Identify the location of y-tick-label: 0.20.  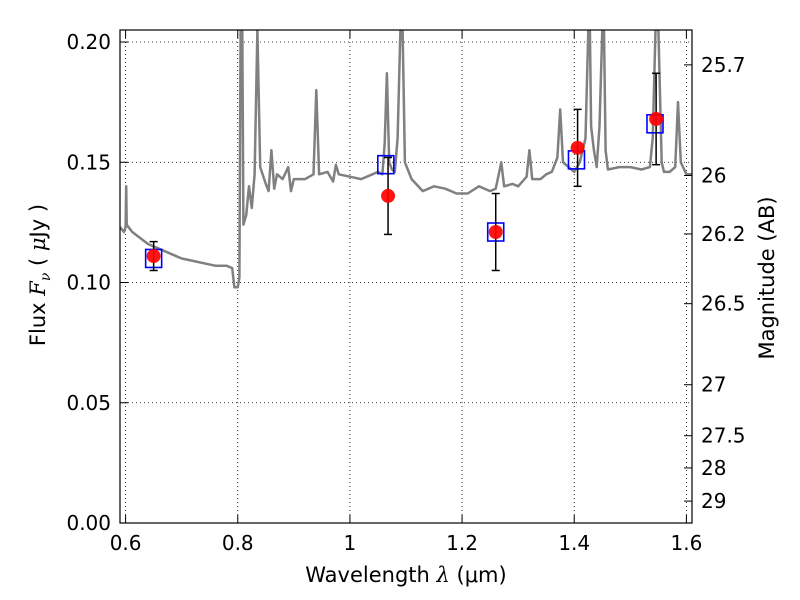
(88, 42).